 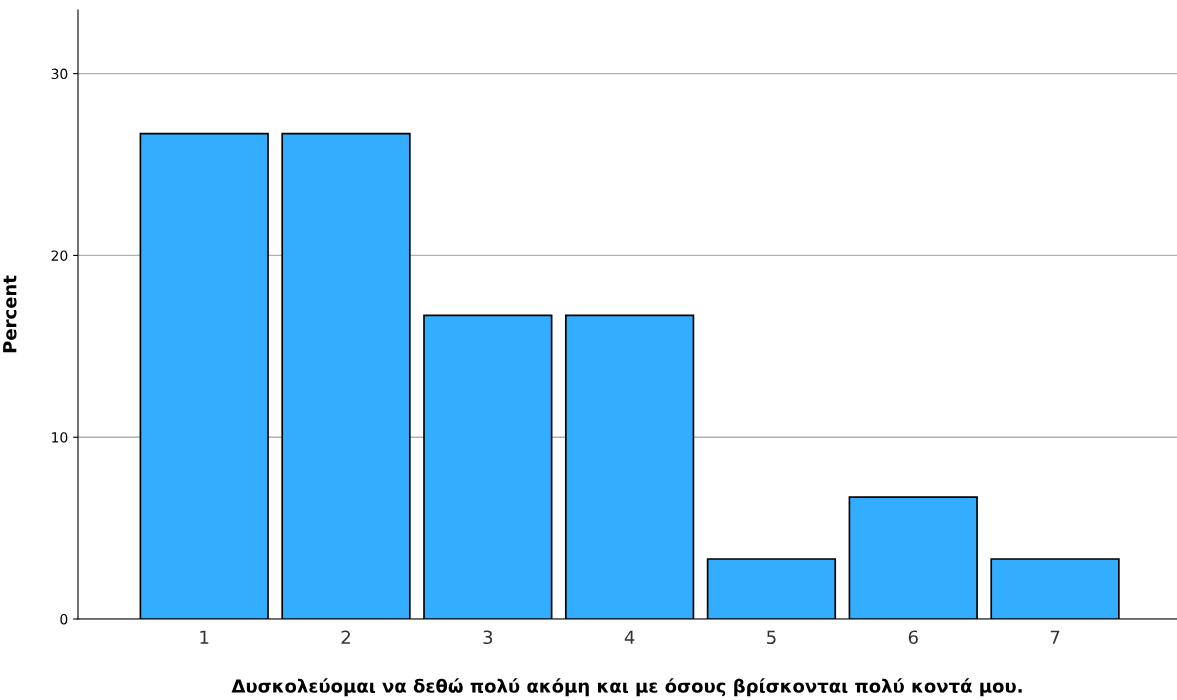 I want to click on x-tick-label: 6, so click(x=913, y=637).